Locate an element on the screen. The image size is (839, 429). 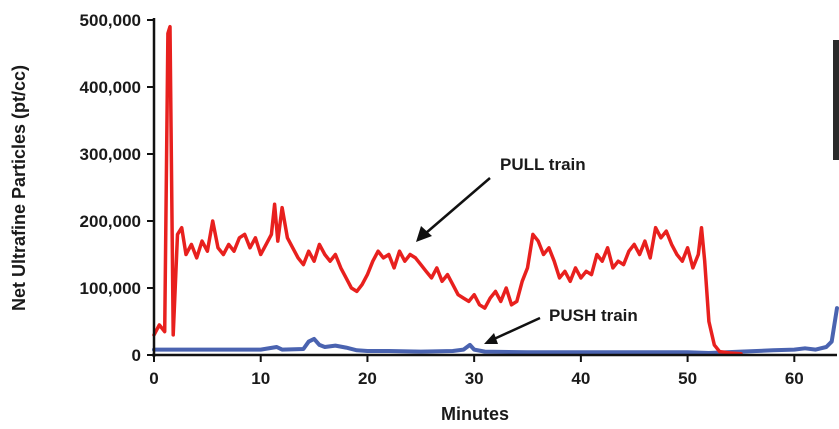
y-axis-title: Net Ultrafine Particles (pt/cc) is located at coordinates (19, 188).